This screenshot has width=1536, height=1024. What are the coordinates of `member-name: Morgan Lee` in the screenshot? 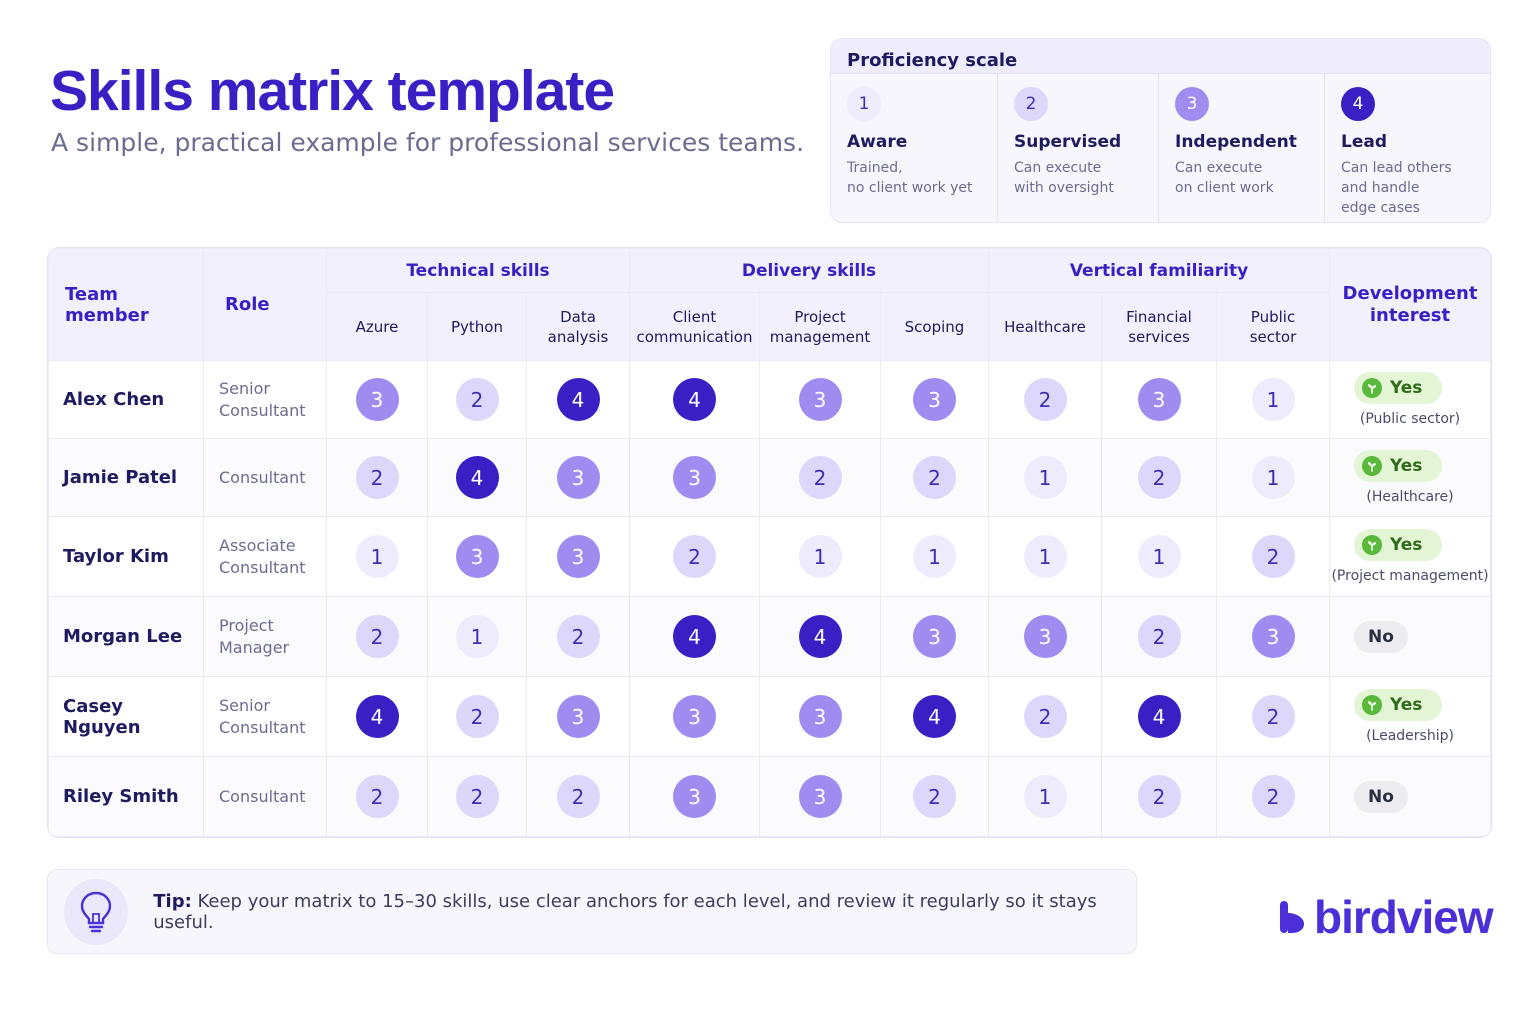 It's located at (126, 636).